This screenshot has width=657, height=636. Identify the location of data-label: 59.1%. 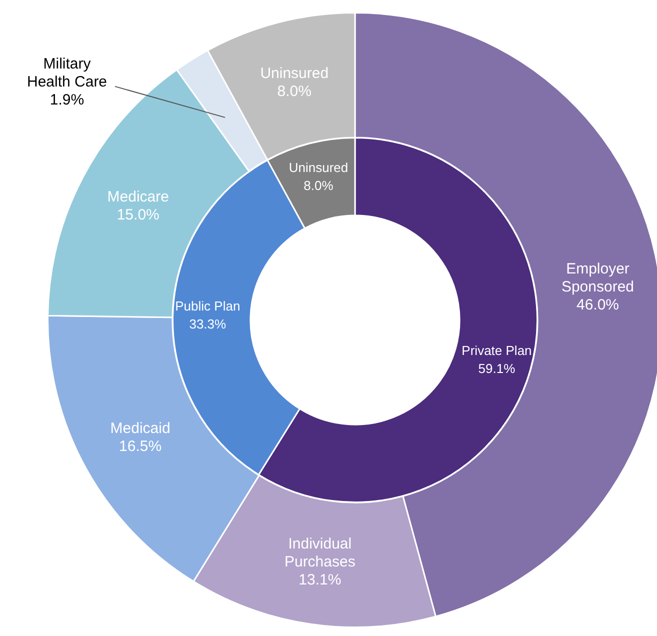
(497, 368).